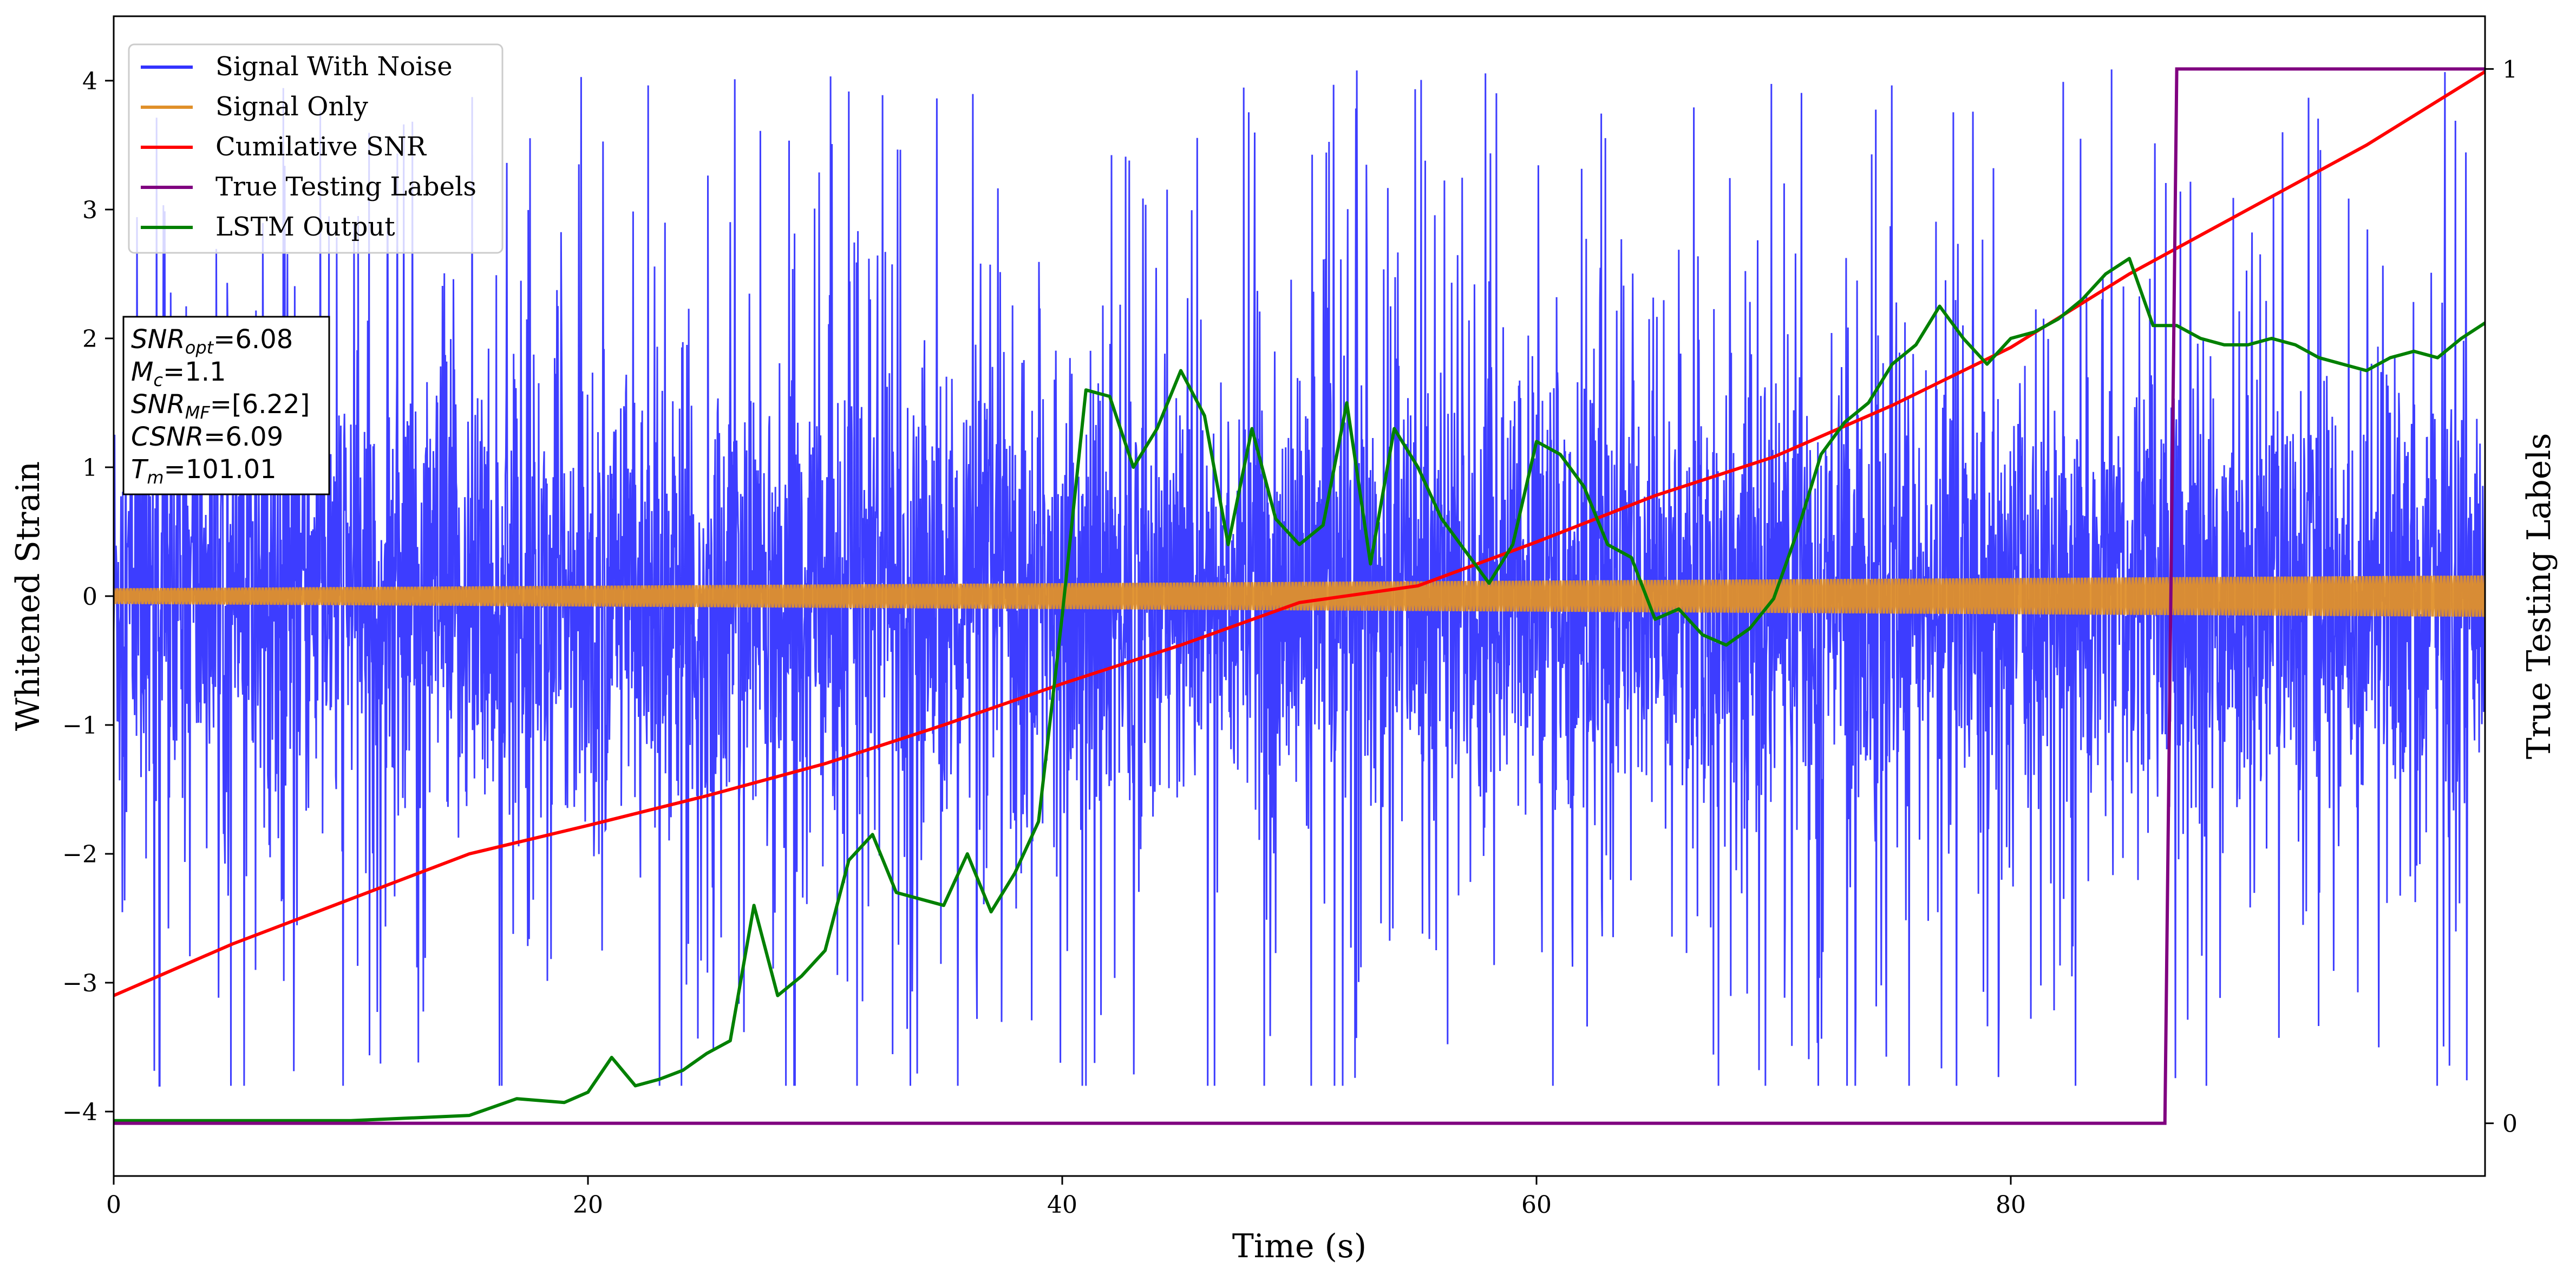 The height and width of the screenshot is (1274, 2576). I want to click on y2-tick-label: 0, so click(2510, 1124).